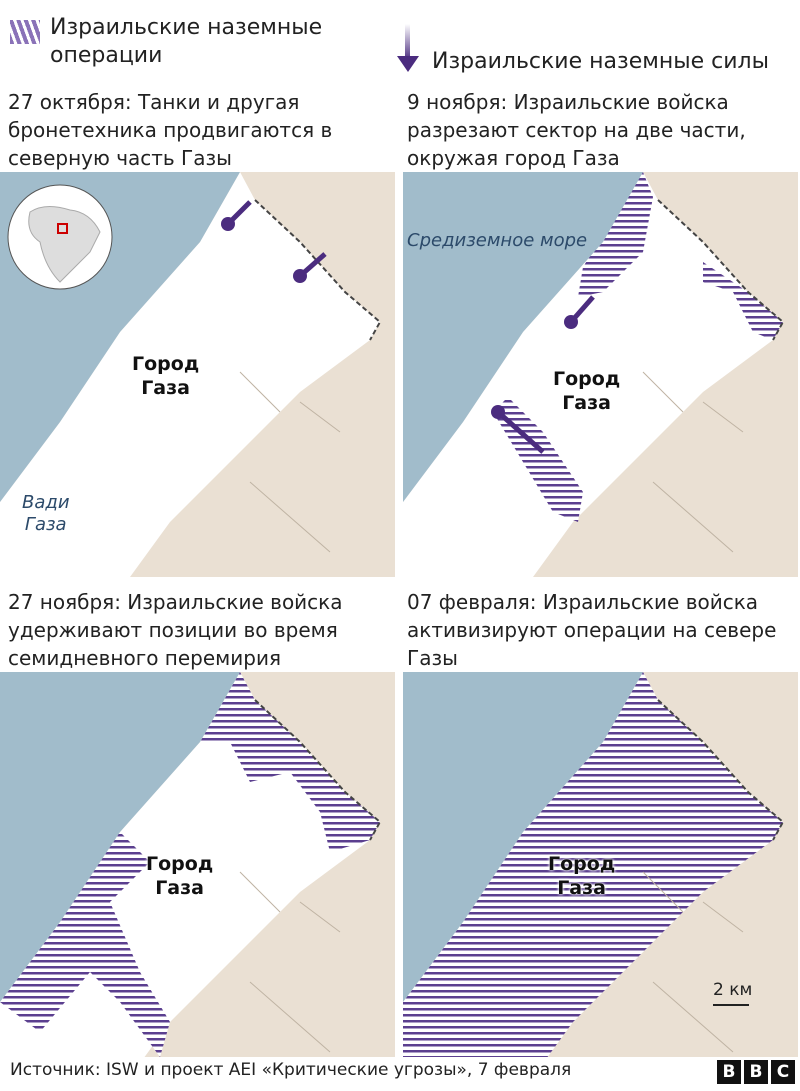 This screenshot has height=1091, width=800. I want to click on arrow-legend-icon, so click(408, 48).